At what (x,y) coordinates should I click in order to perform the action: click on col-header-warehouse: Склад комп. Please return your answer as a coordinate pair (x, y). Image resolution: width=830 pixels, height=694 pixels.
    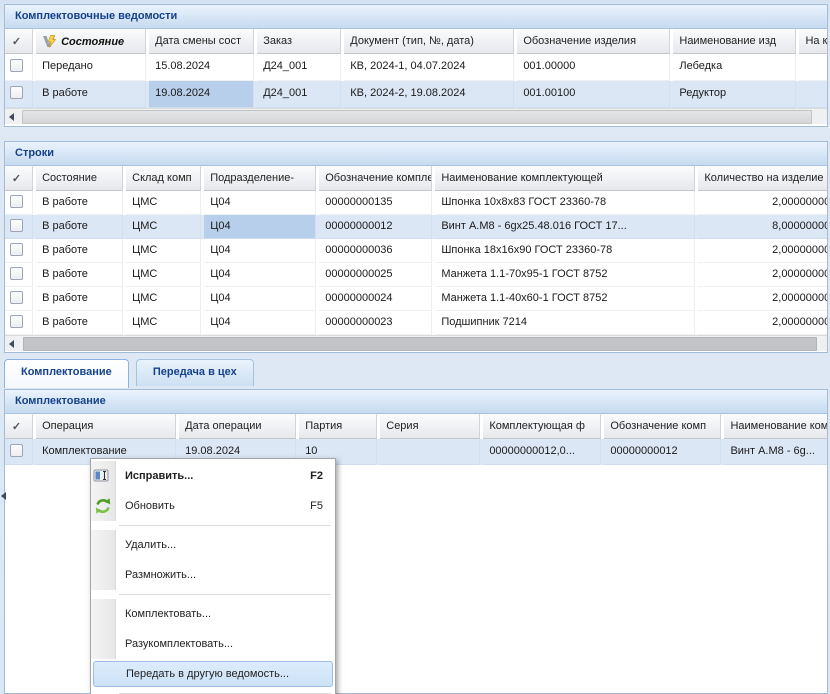
    Looking at the image, I should click on (164, 178).